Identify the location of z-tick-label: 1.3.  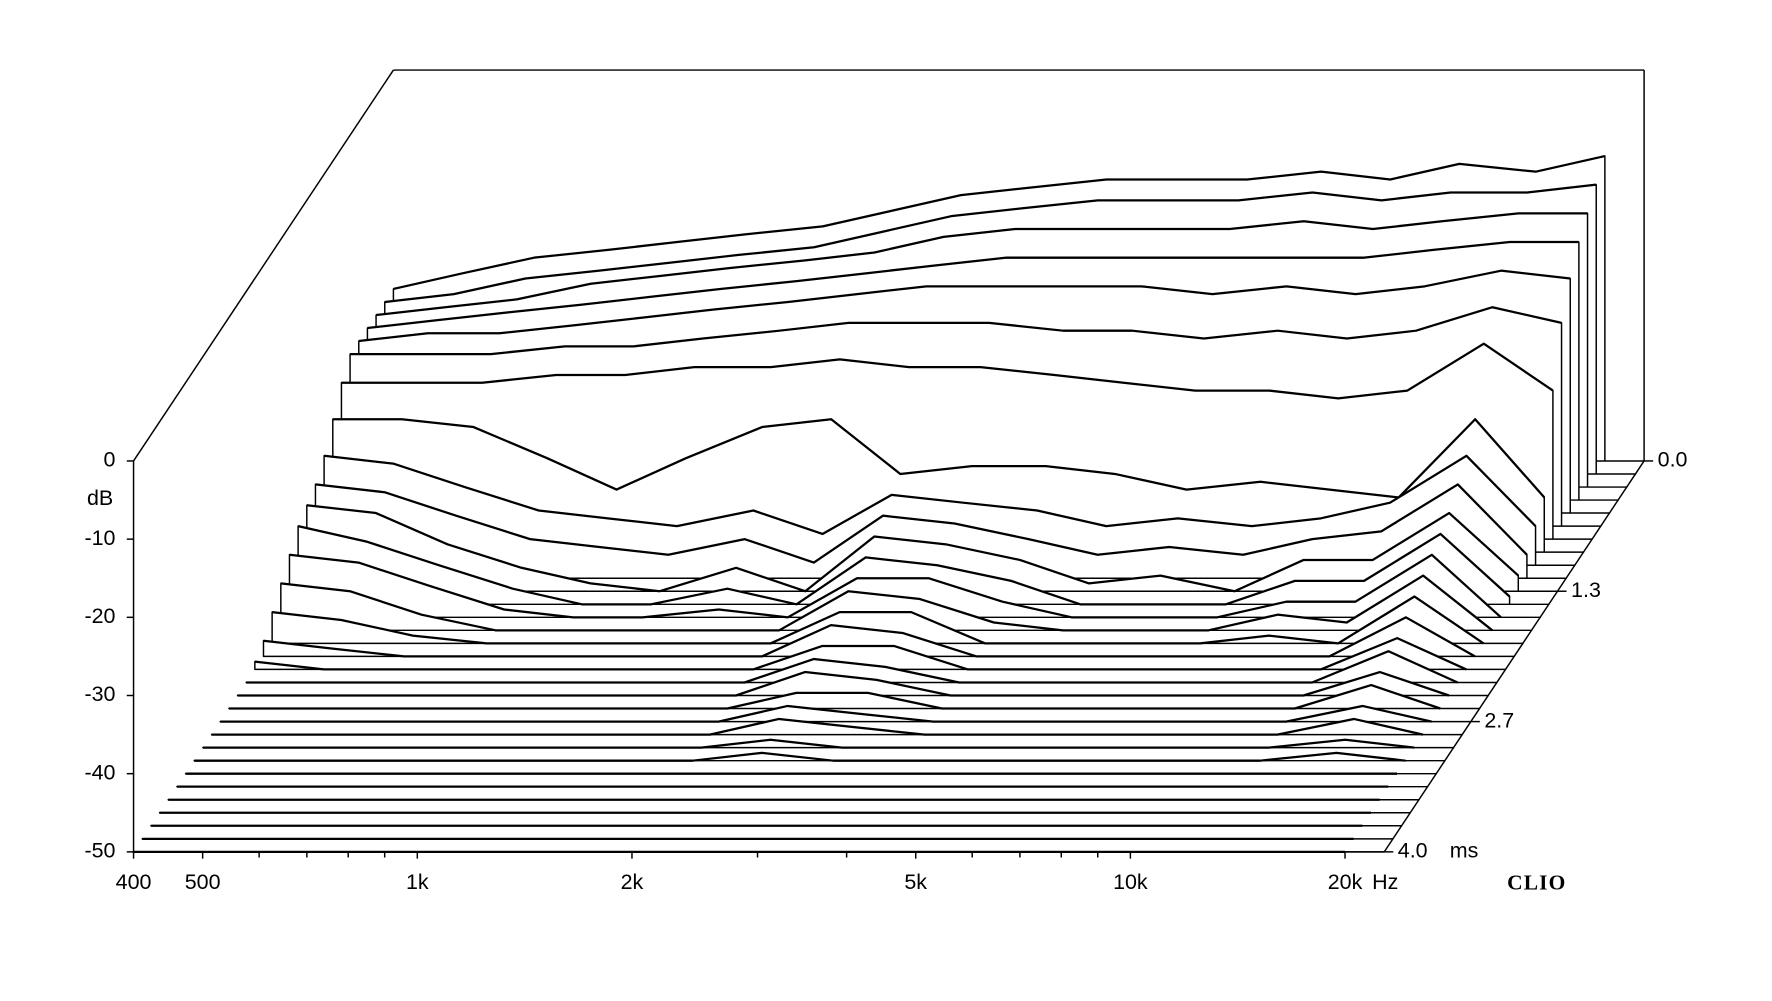
(1586, 590).